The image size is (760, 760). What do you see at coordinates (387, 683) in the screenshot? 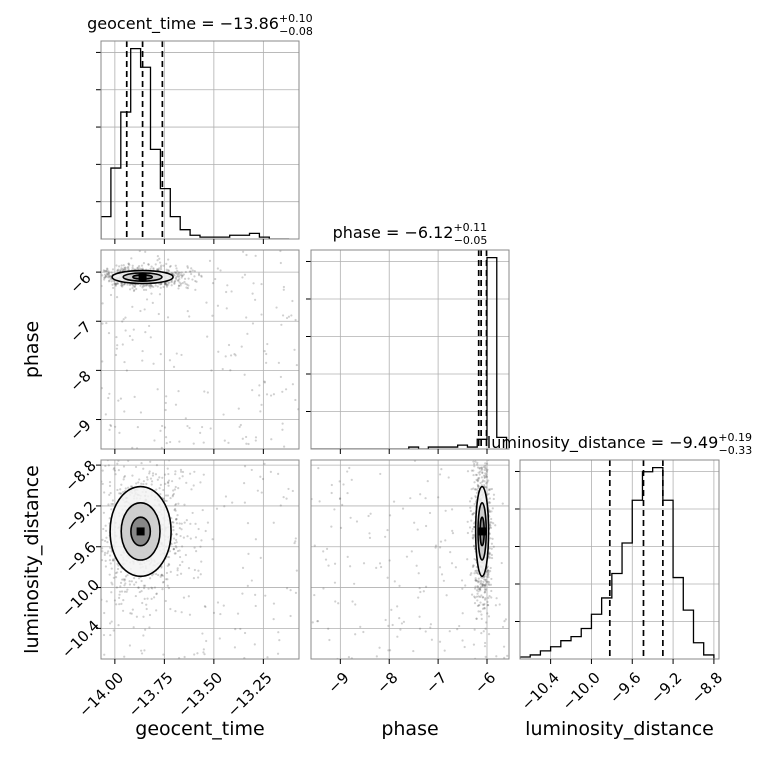
I see `x-tick-label: −8` at bounding box center [387, 683].